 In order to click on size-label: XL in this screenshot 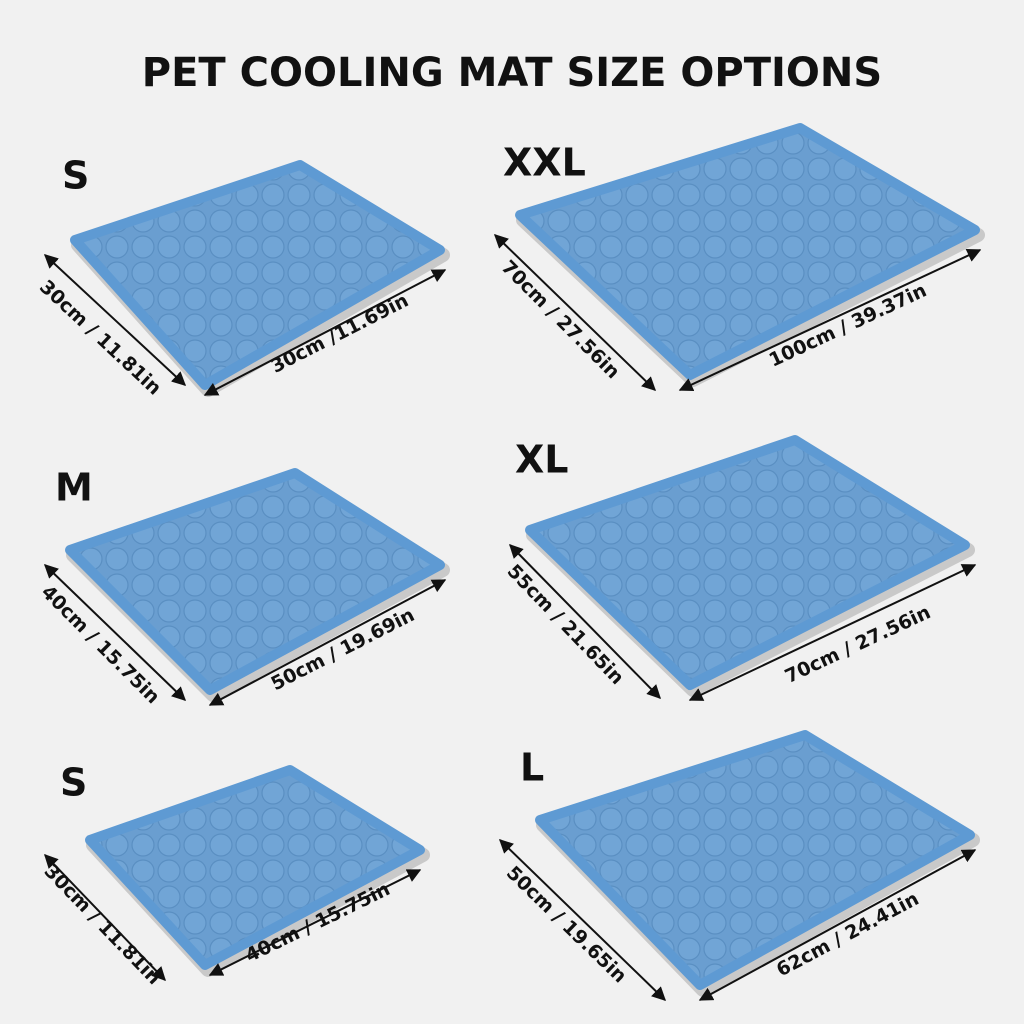, I will do `click(542, 460)`.